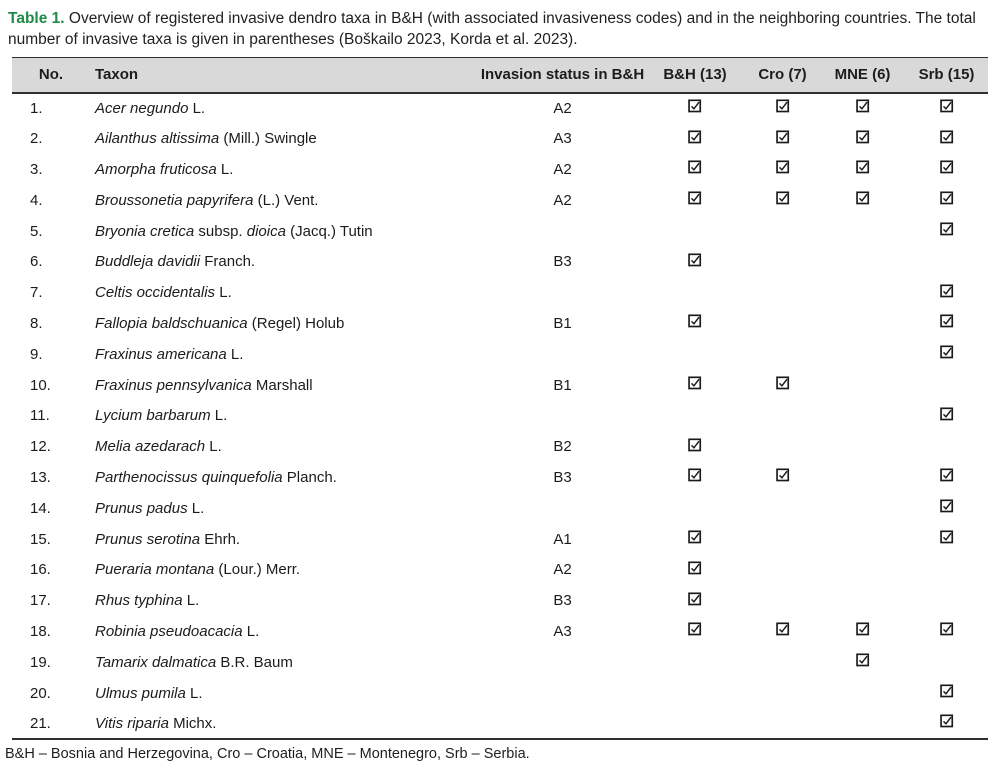 This screenshot has width=1000, height=783. Describe the element at coordinates (782, 75) in the screenshot. I see `column-header-cro: Cro (7)` at that location.